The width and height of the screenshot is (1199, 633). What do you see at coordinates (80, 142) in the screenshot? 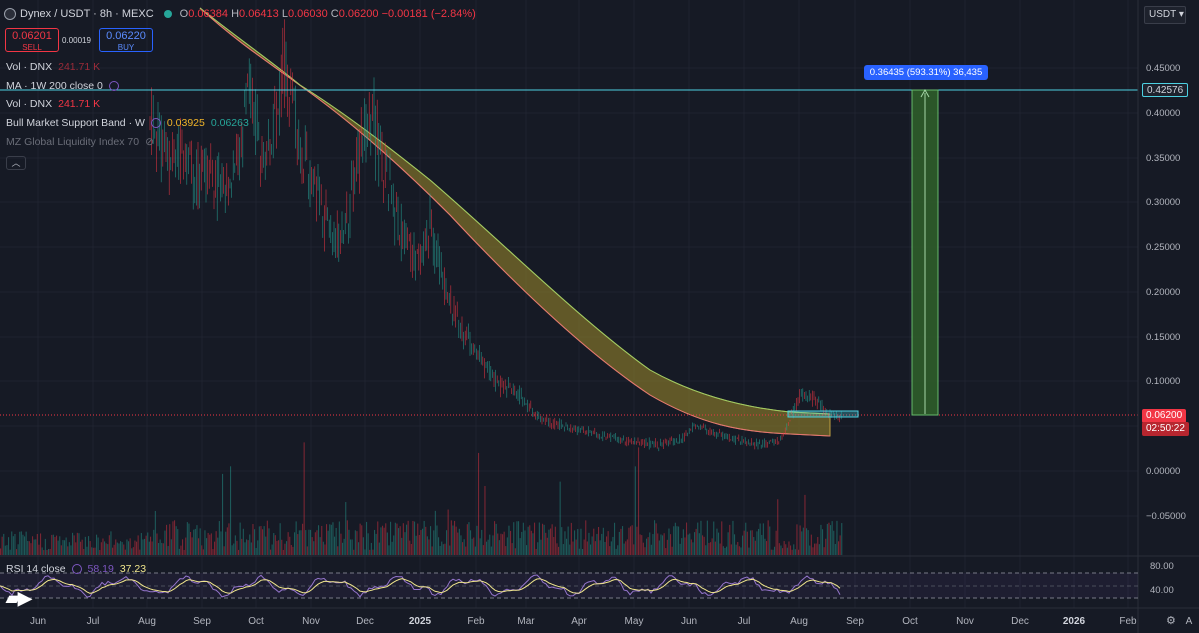
I see `indicator-liquidity: MZ Global Liquidity Index 70 ⊘` at bounding box center [80, 142].